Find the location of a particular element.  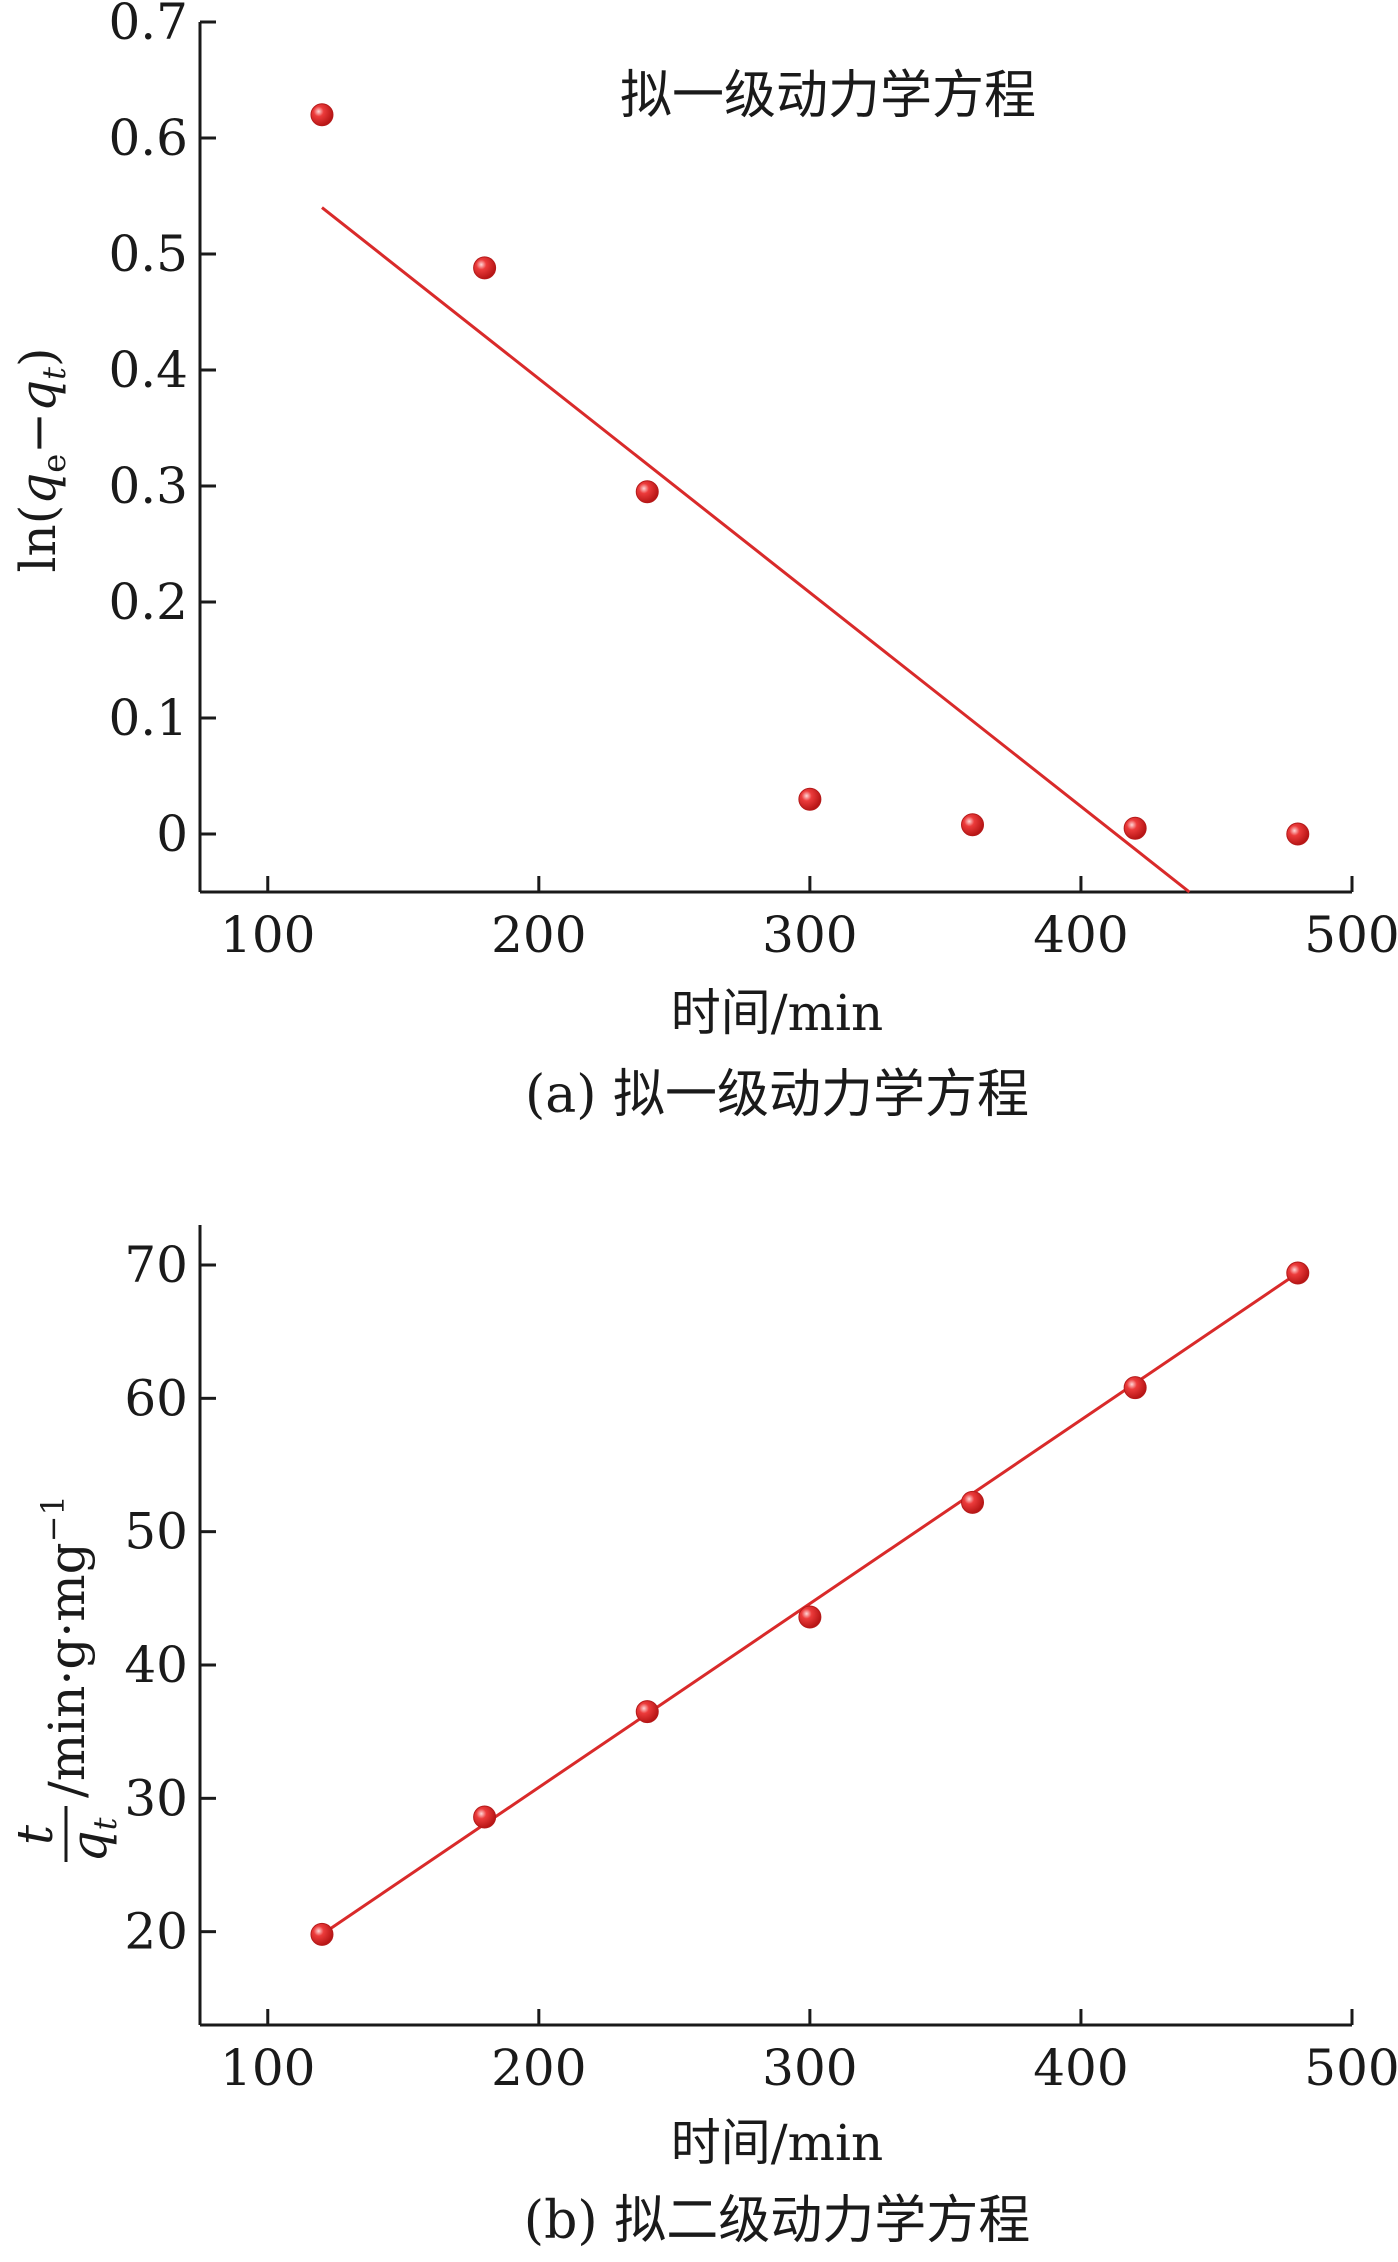

chart-b-ylabel-unit: /min·g·mg−1 is located at coordinates (65, 1646).